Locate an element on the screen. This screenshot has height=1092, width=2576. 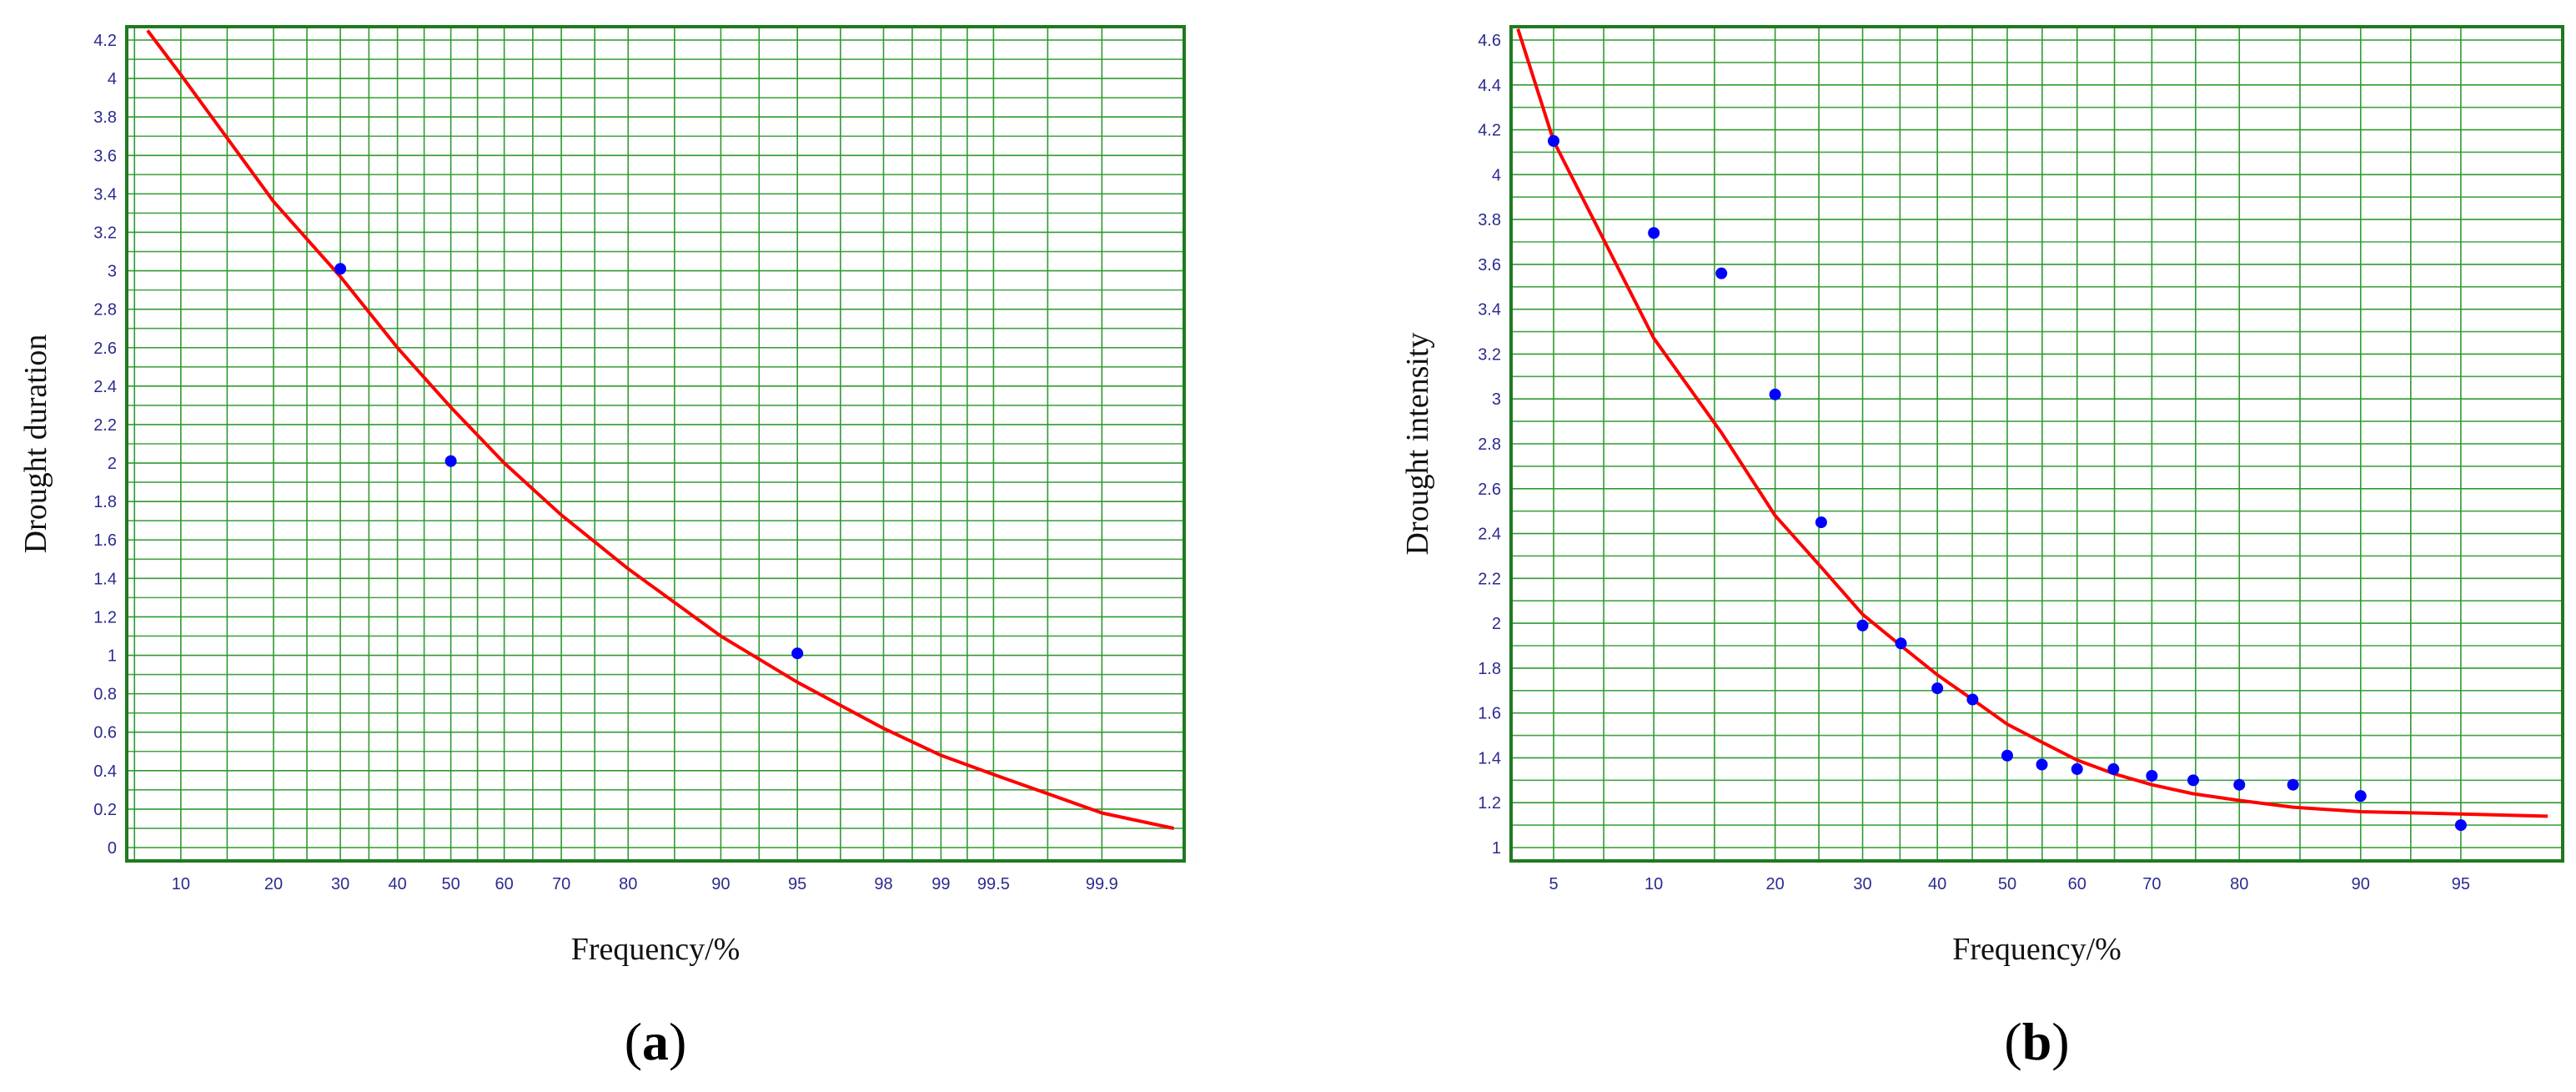
x-tick-label: 5 is located at coordinates (1553, 884).